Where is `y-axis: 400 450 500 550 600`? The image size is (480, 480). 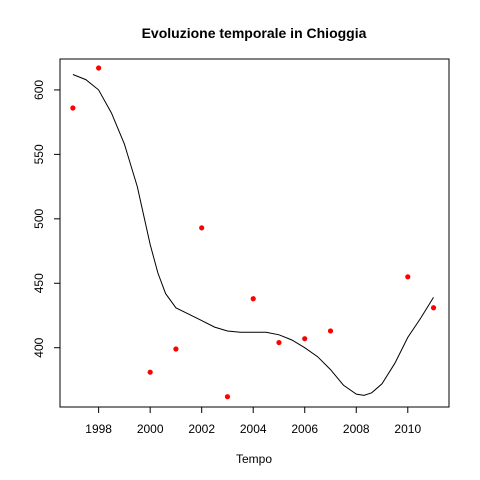 y-axis: 400 450 500 550 600 is located at coordinates (46, 219).